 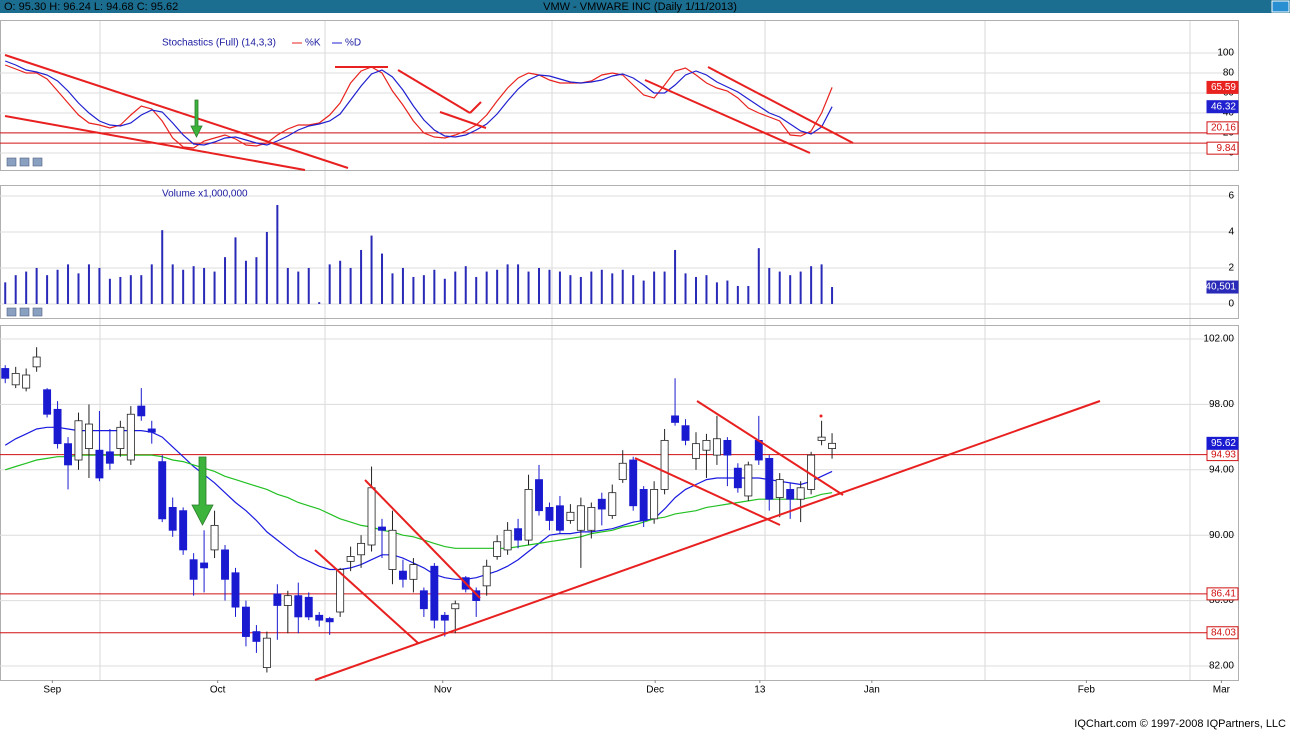 I want to click on y-tick-label: 98.00, so click(x=1221, y=404).